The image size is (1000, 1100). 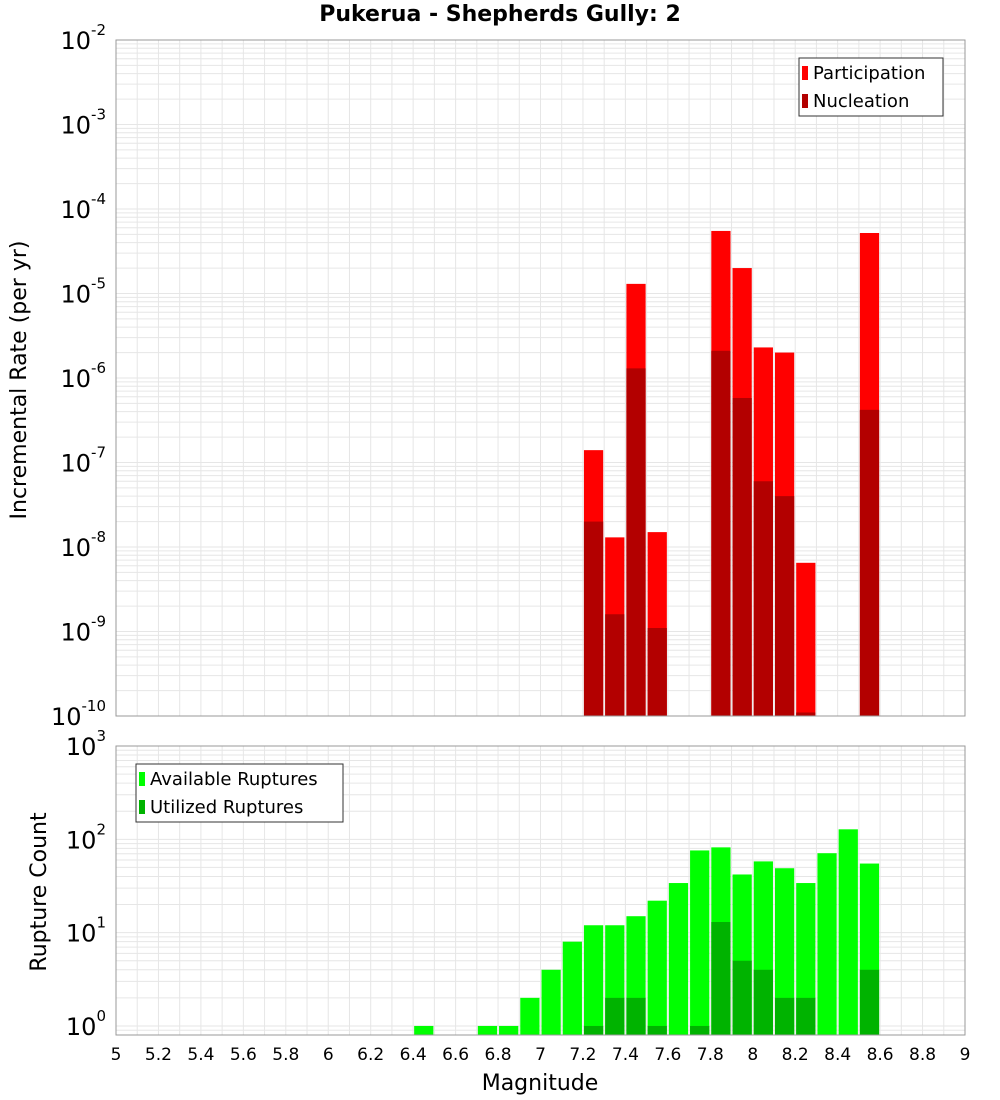 What do you see at coordinates (861, 101) in the screenshot?
I see `rate-legend-label: Nucleation` at bounding box center [861, 101].